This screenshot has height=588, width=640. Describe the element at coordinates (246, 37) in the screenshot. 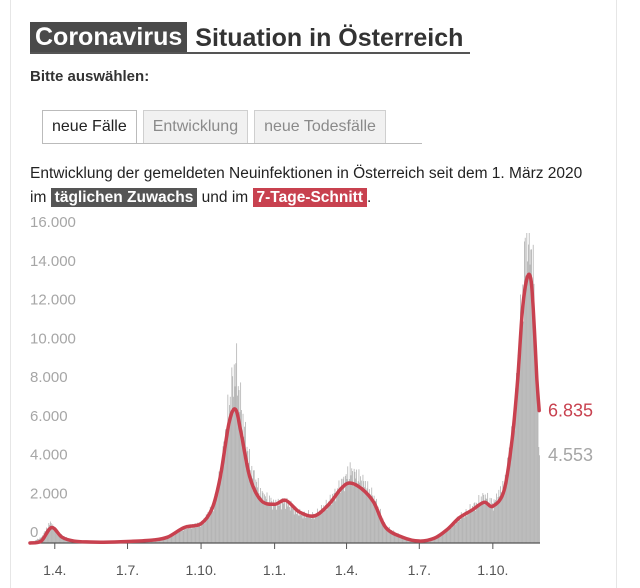

I see `header: Coronavirus Situation in Österreich` at that location.